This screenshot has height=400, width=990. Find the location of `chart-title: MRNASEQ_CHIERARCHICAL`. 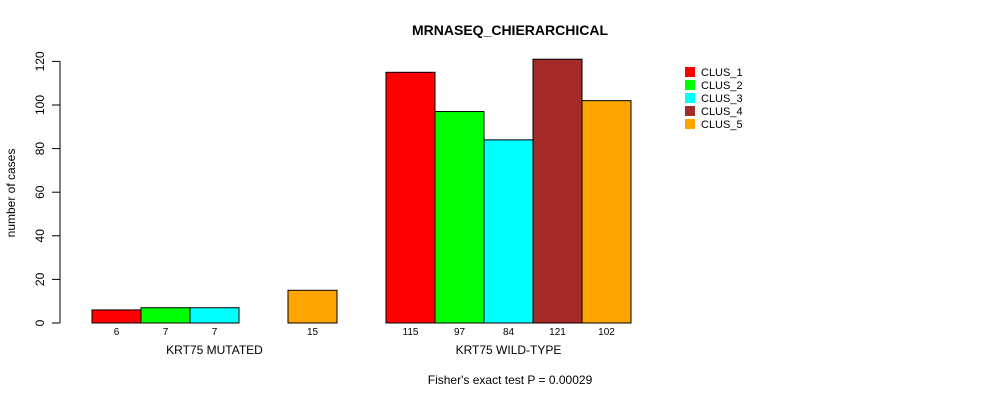

chart-title: MRNASEQ_CHIERARCHICAL is located at coordinates (510, 30).